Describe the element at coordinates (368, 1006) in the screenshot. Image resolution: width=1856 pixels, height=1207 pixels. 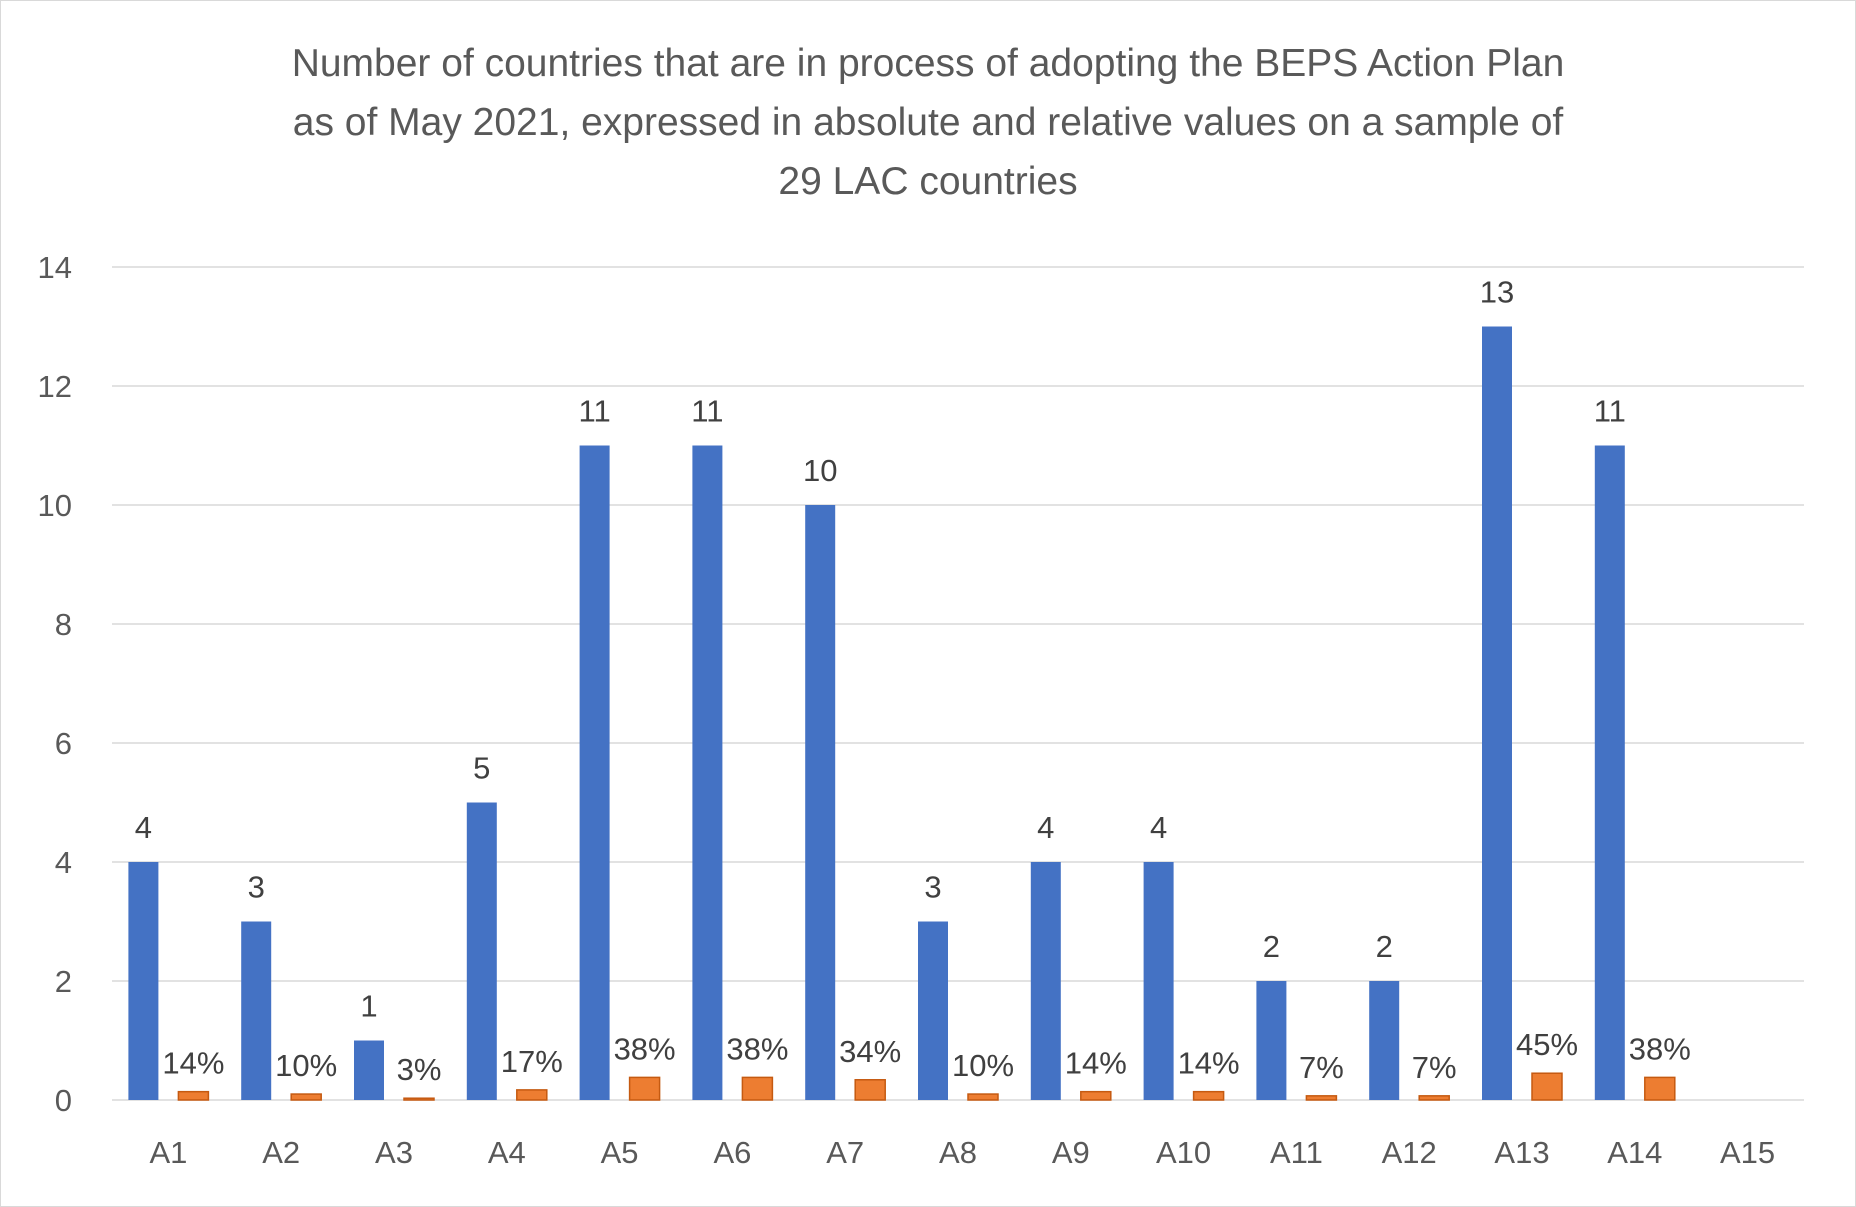
I see `data-label-absolute: 1` at that location.